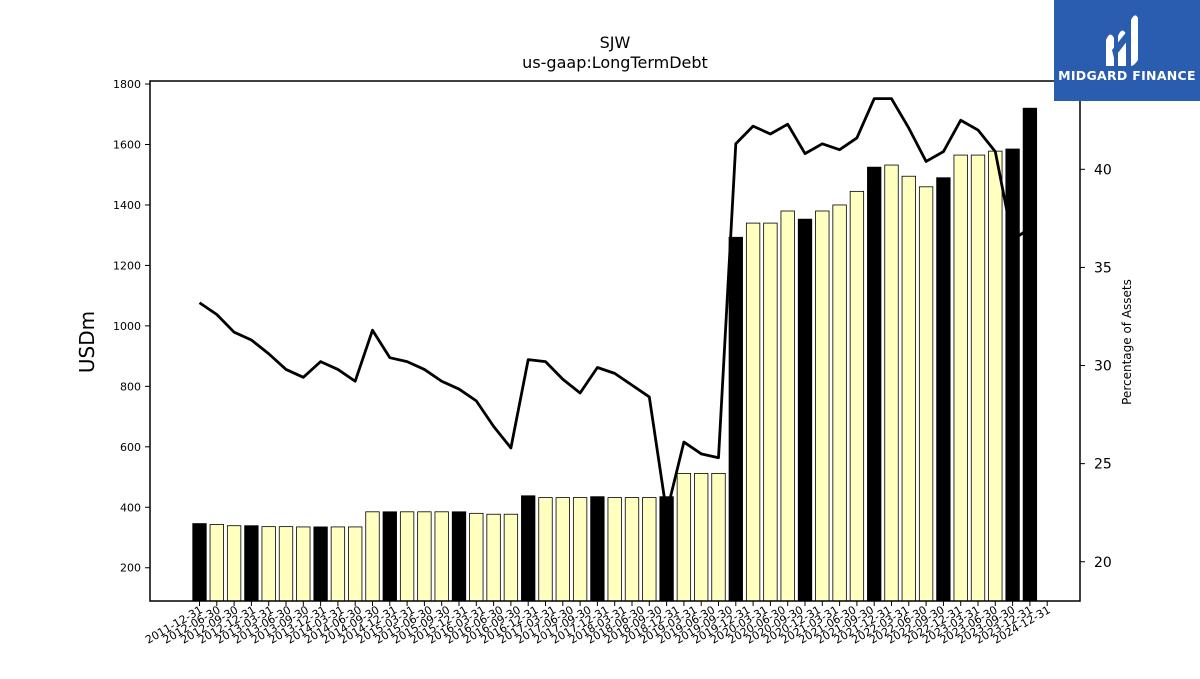 This screenshot has width=1200, height=679. What do you see at coordinates (1103, 367) in the screenshot?
I see `y2-tick-label: 30` at bounding box center [1103, 367].